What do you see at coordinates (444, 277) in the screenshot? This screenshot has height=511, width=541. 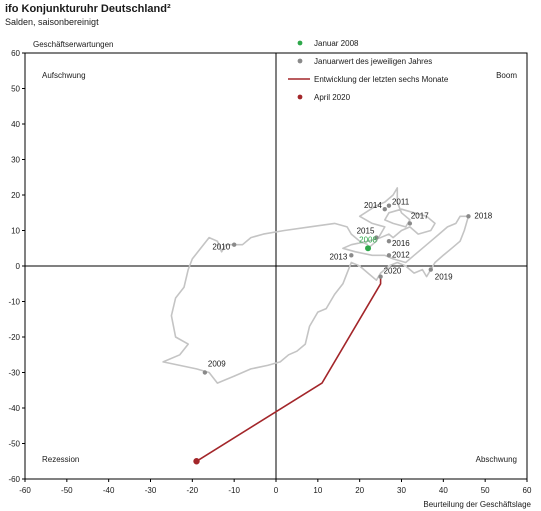 I see `january-label-2019: 2019` at bounding box center [444, 277].